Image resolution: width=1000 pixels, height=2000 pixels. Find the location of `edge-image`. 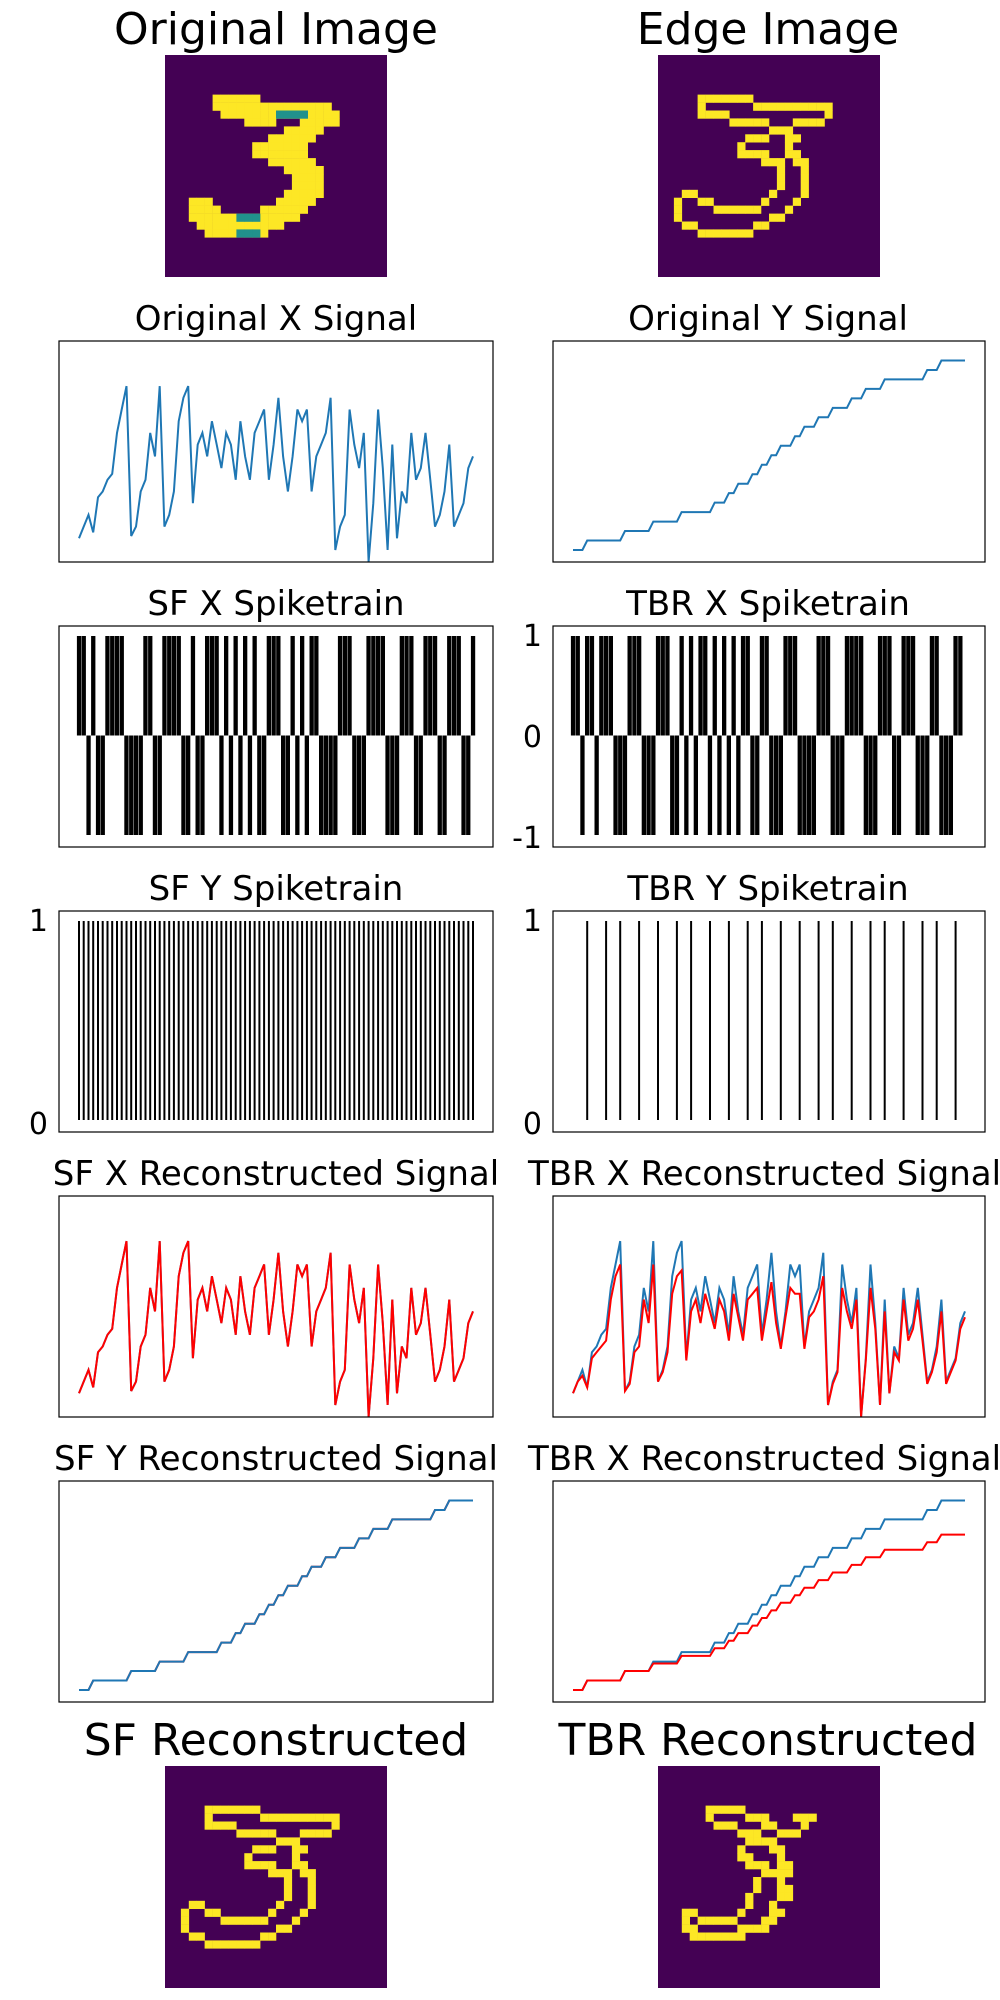

edge-image is located at coordinates (753, 166).